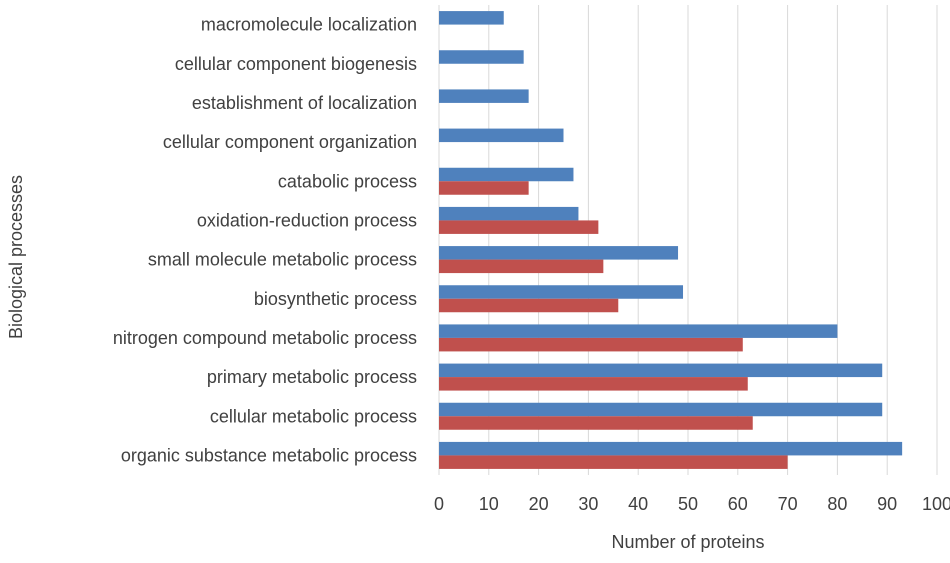 This screenshot has width=950, height=563. Describe the element at coordinates (296, 64) in the screenshot. I see `category-label: cellular component biogenesis` at that location.